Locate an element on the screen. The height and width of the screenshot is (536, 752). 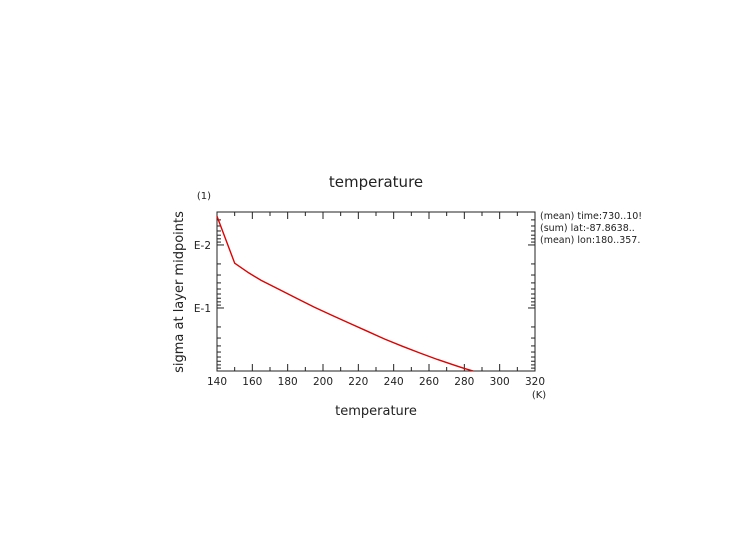
x-tick-label: 320 is located at coordinates (535, 382).